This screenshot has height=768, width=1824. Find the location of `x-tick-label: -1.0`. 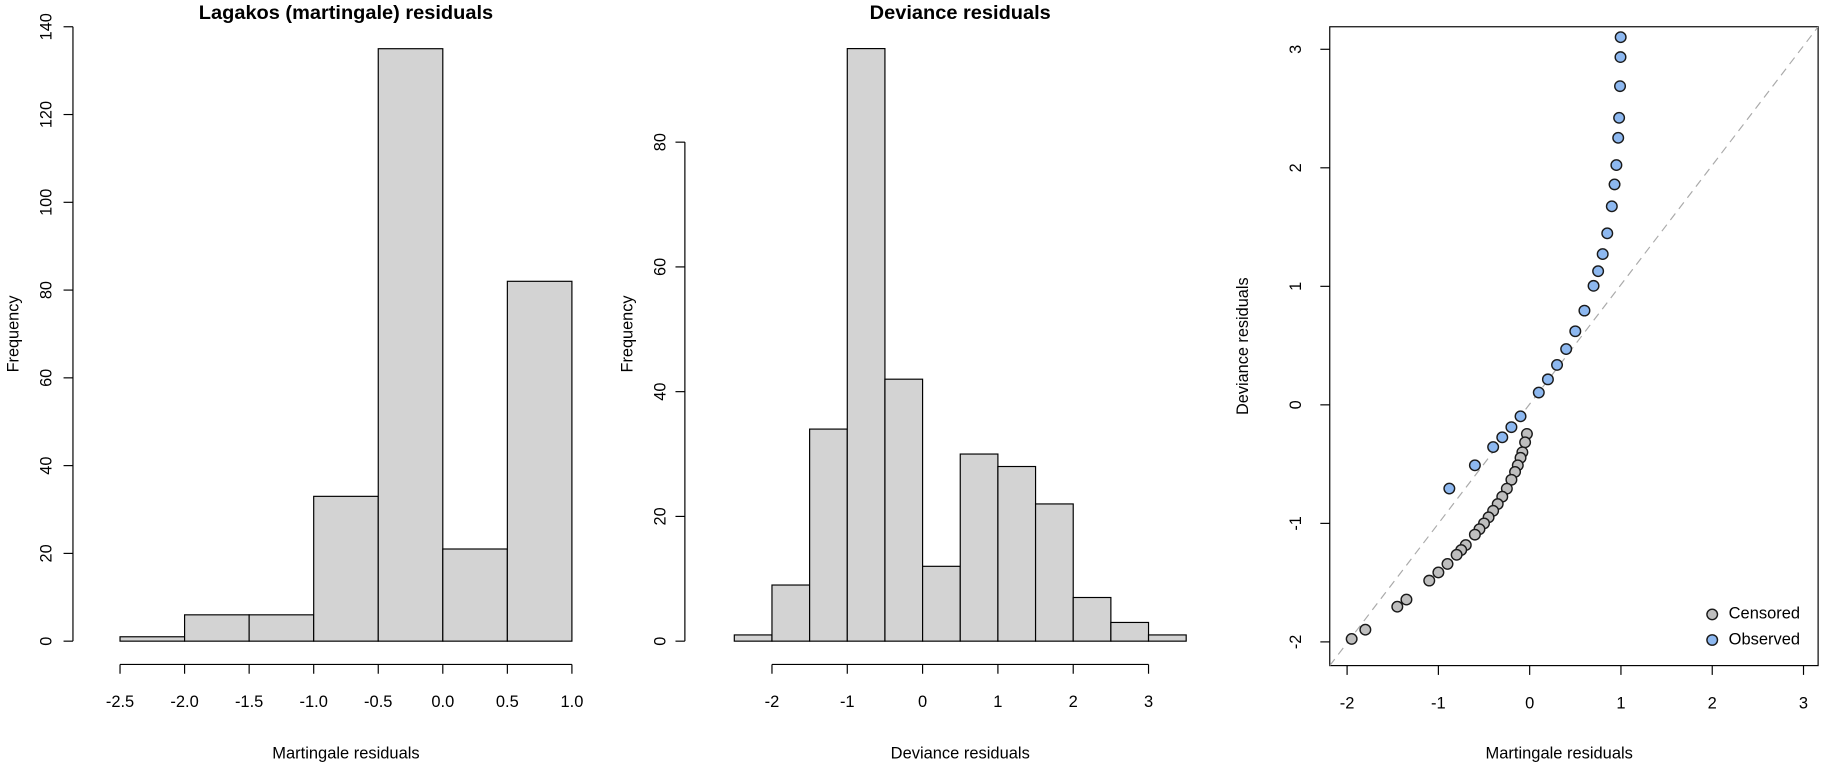

x-tick-label: -1.0 is located at coordinates (314, 702).